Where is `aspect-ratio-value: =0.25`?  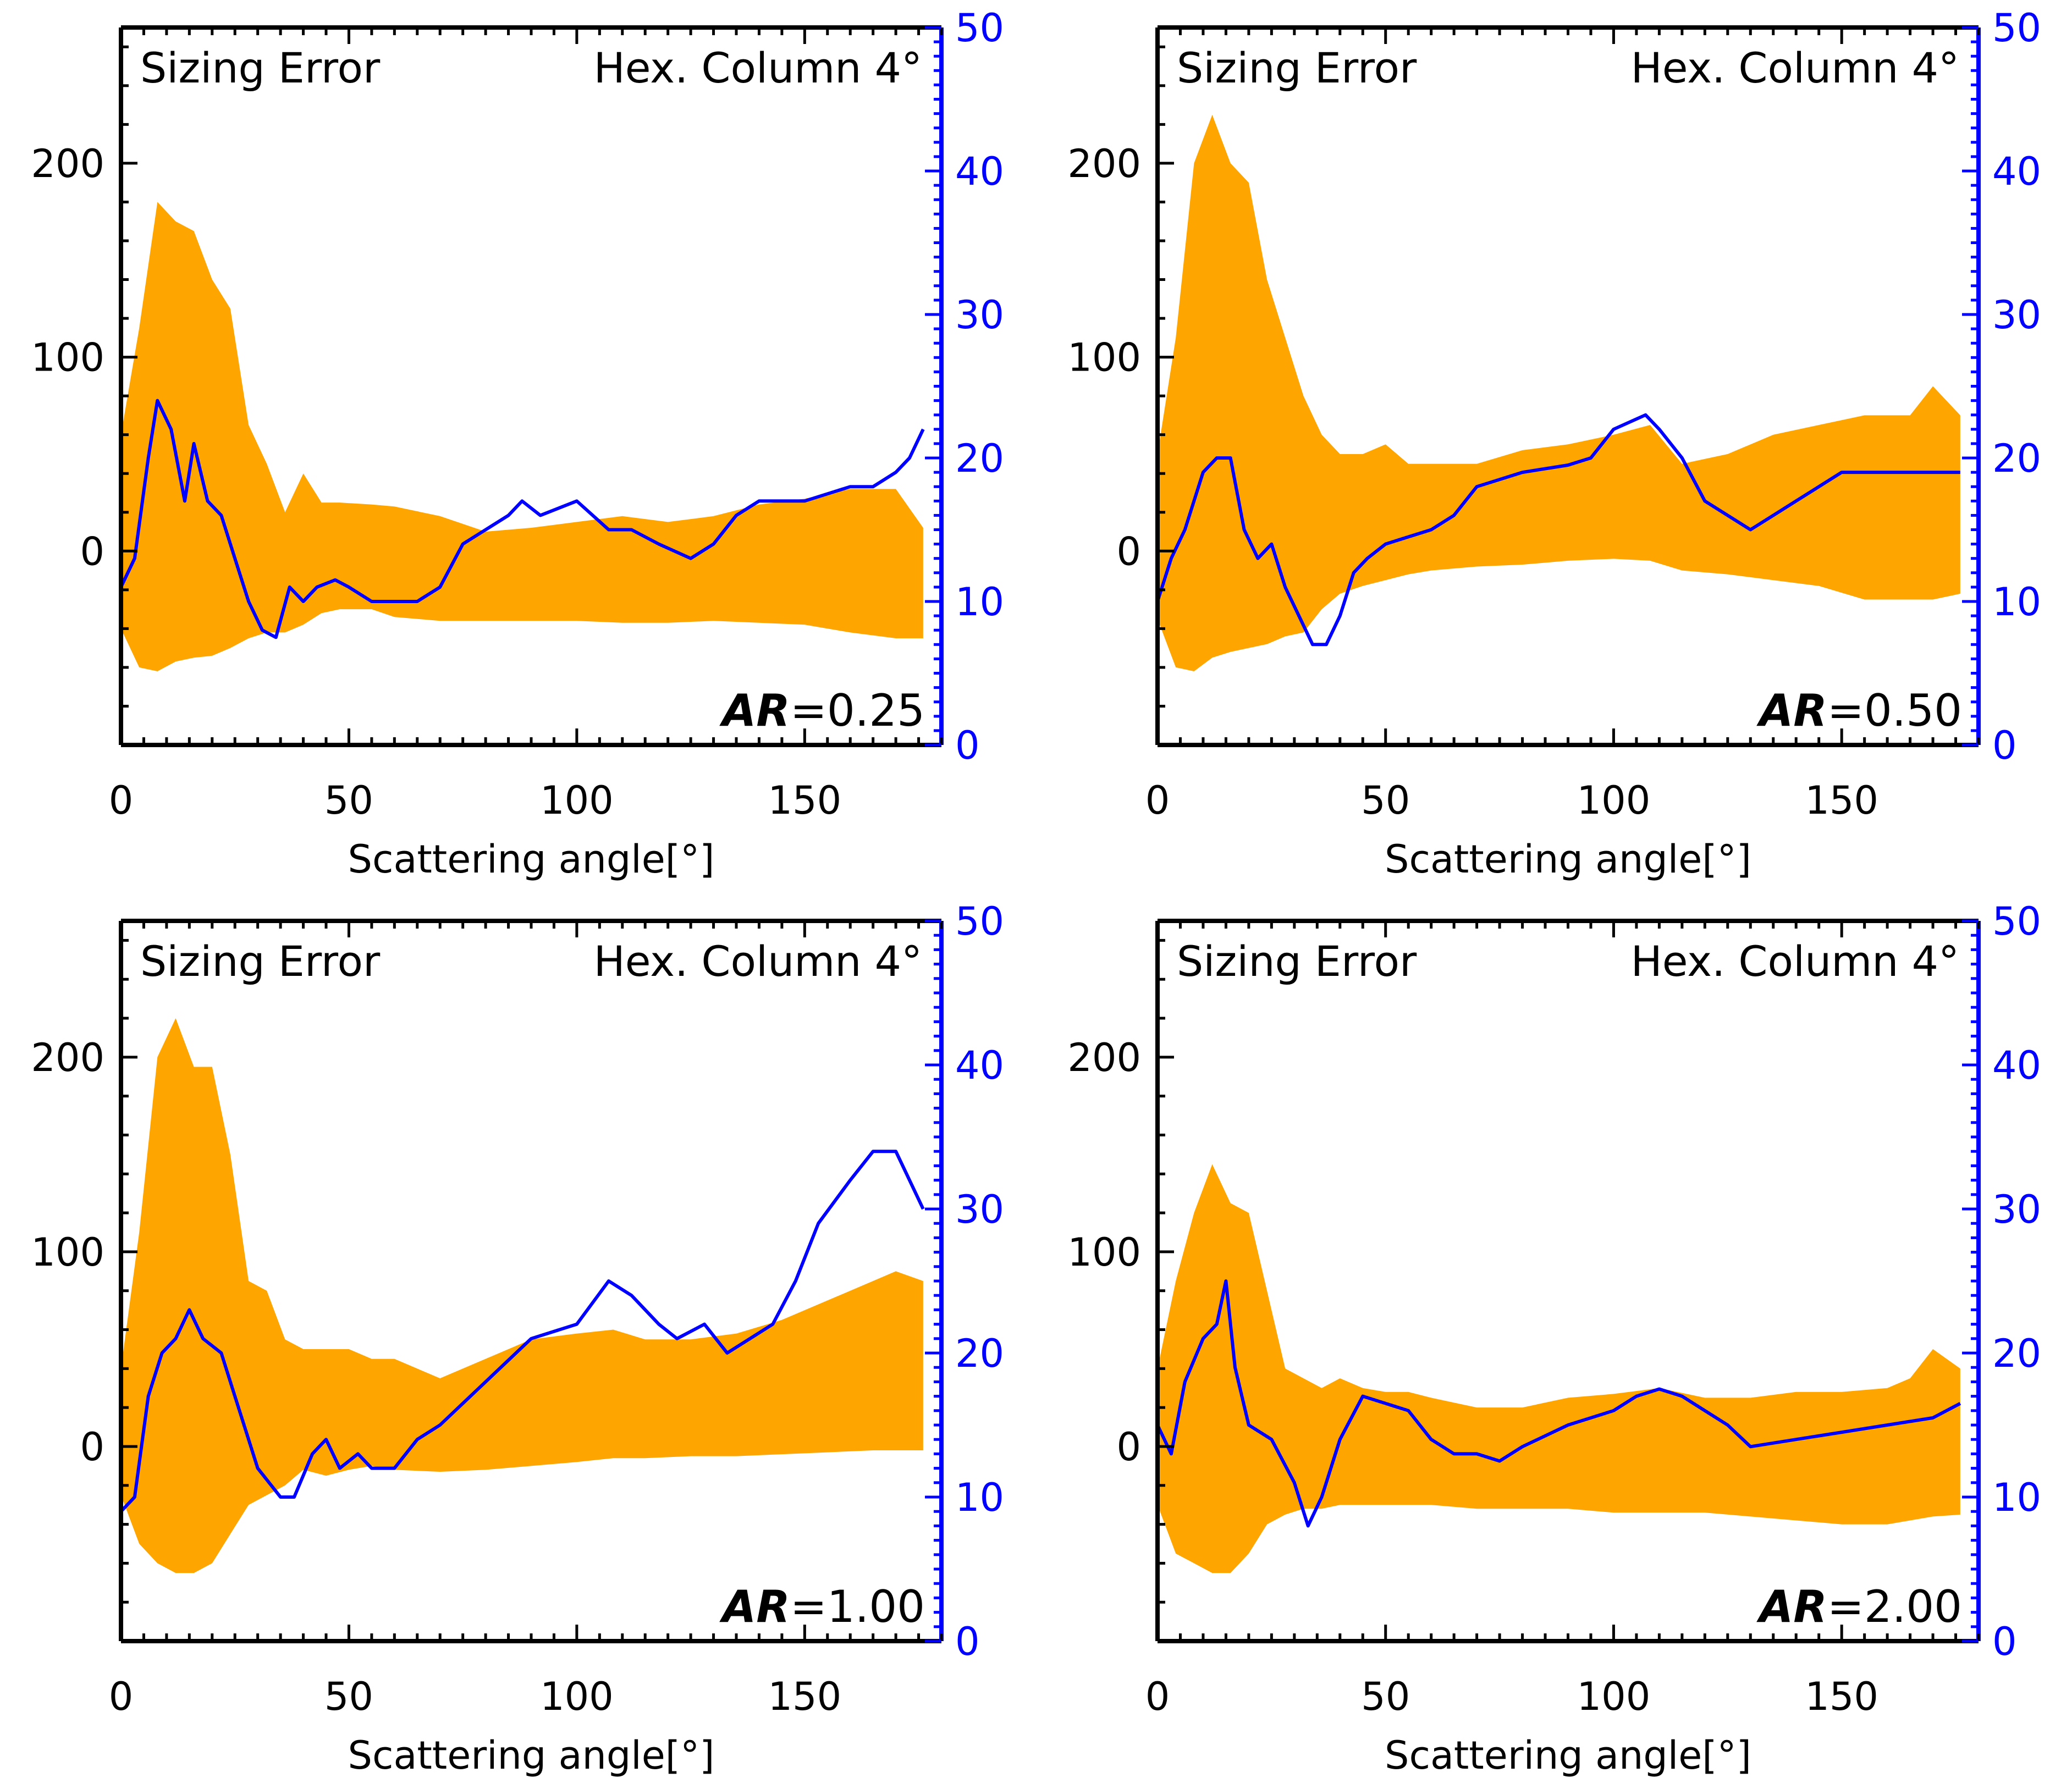 aspect-ratio-value: =0.25 is located at coordinates (857, 710).